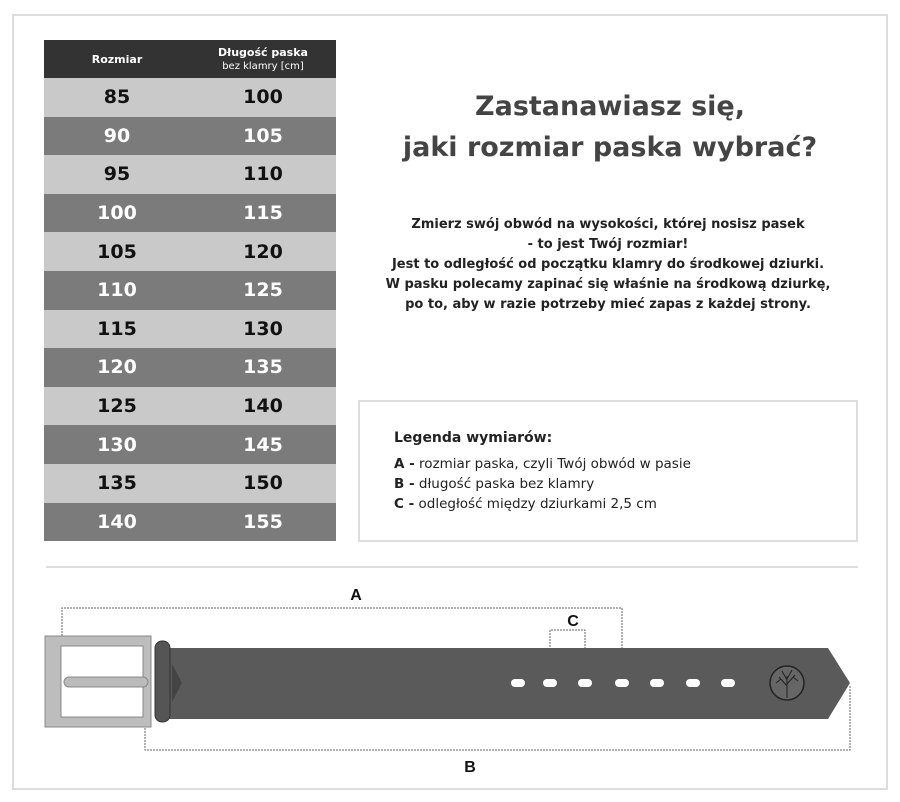 The width and height of the screenshot is (900, 802). I want to click on header-length: Długość paska bez klamry [cm], so click(263, 59).